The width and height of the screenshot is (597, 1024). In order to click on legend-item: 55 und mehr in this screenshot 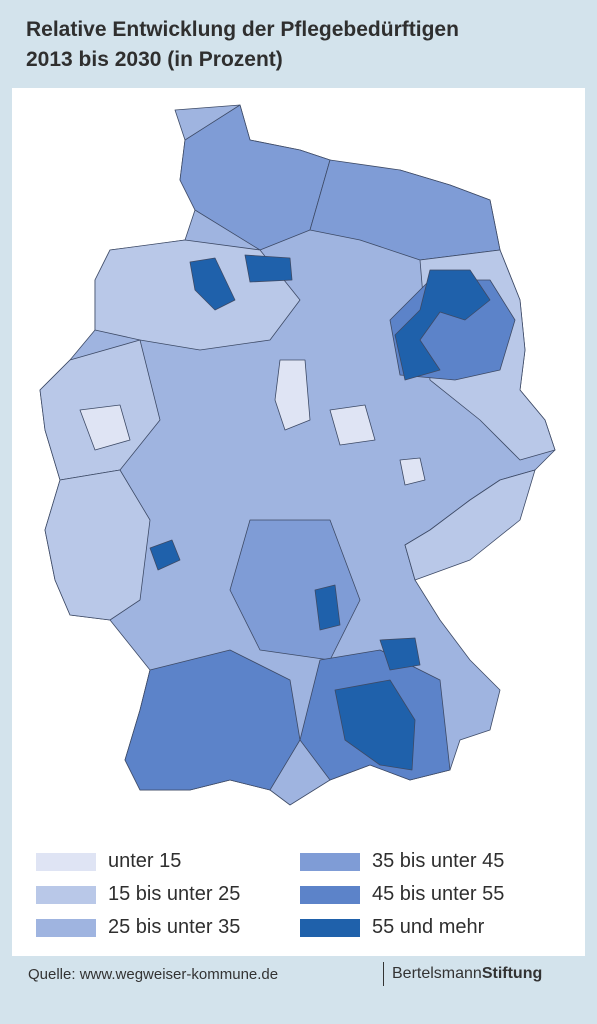, I will do `click(392, 927)`.